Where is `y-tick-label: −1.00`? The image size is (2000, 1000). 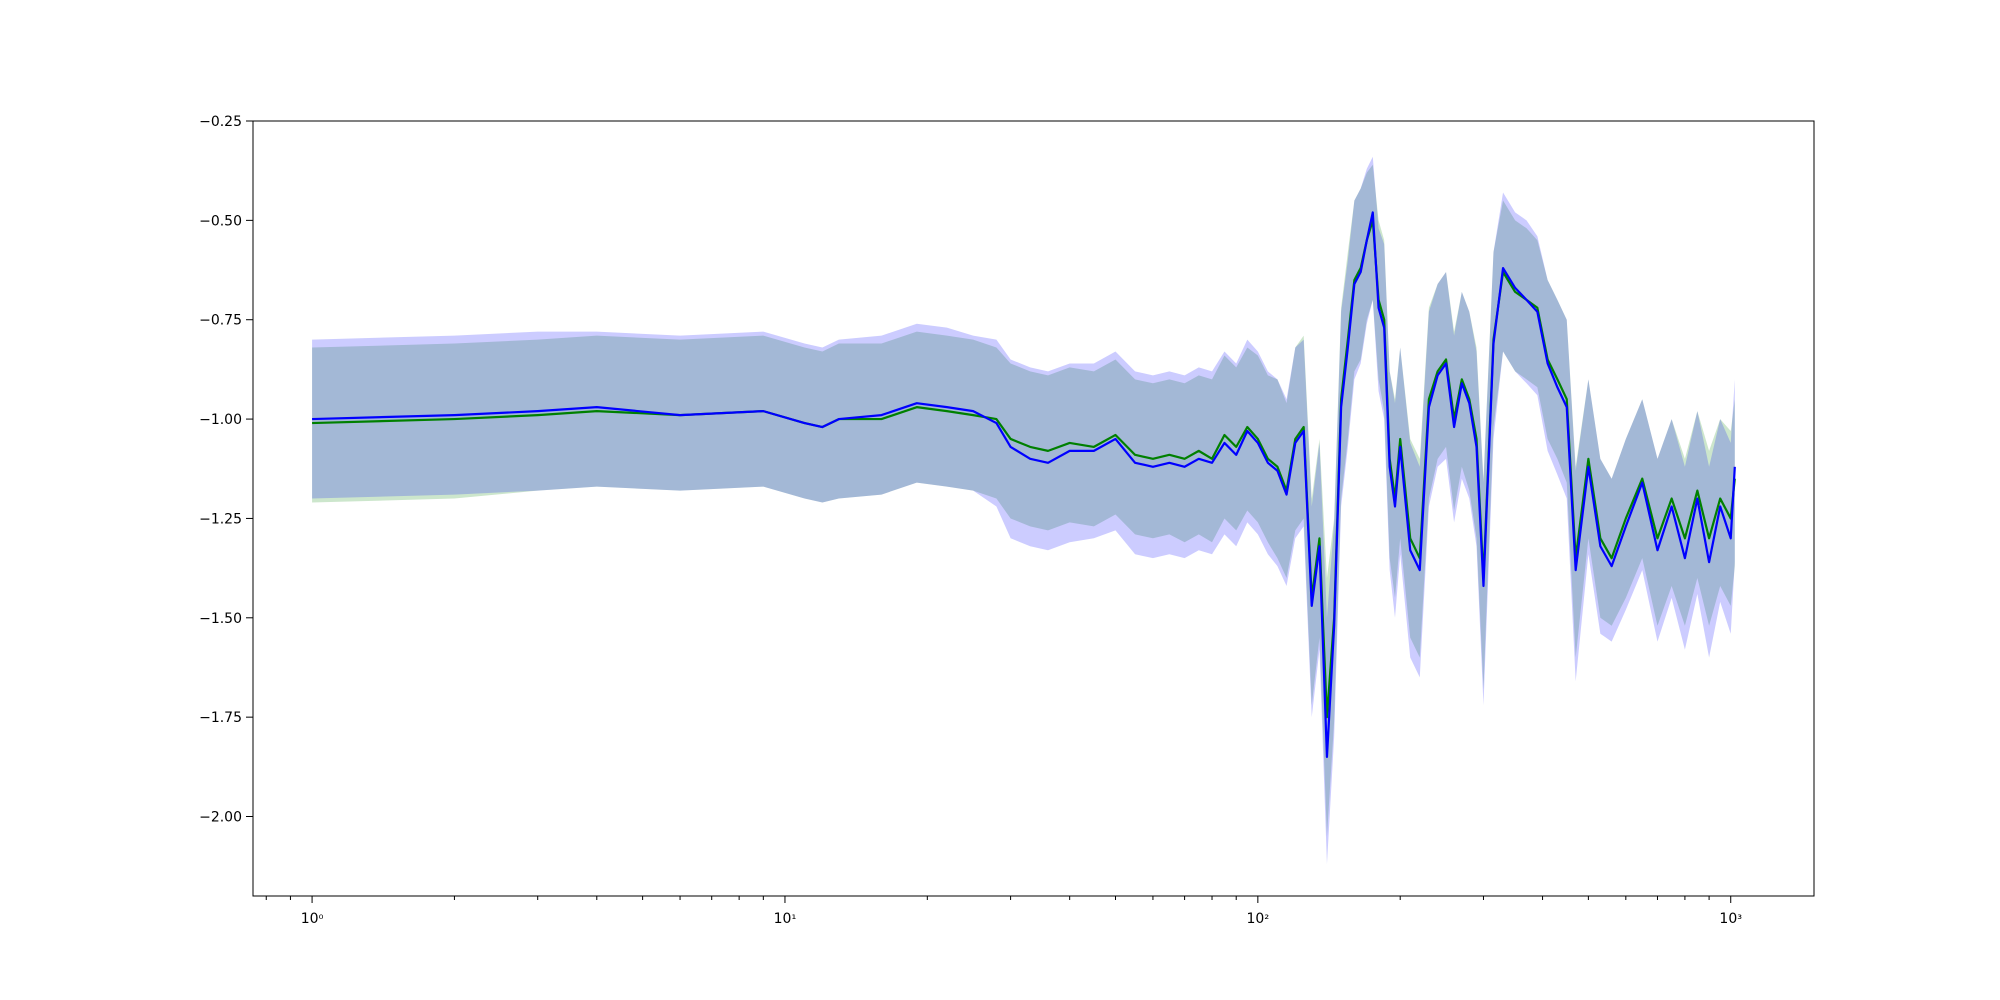
y-tick-label: −1.00 is located at coordinates (220, 420).